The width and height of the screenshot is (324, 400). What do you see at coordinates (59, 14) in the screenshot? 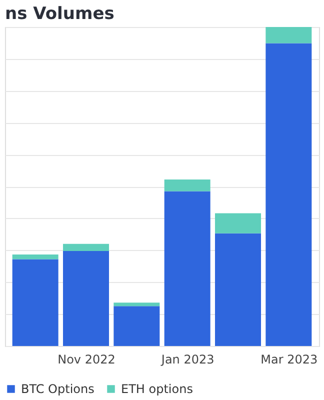
I see `chart-title: ns Volumes` at bounding box center [59, 14].